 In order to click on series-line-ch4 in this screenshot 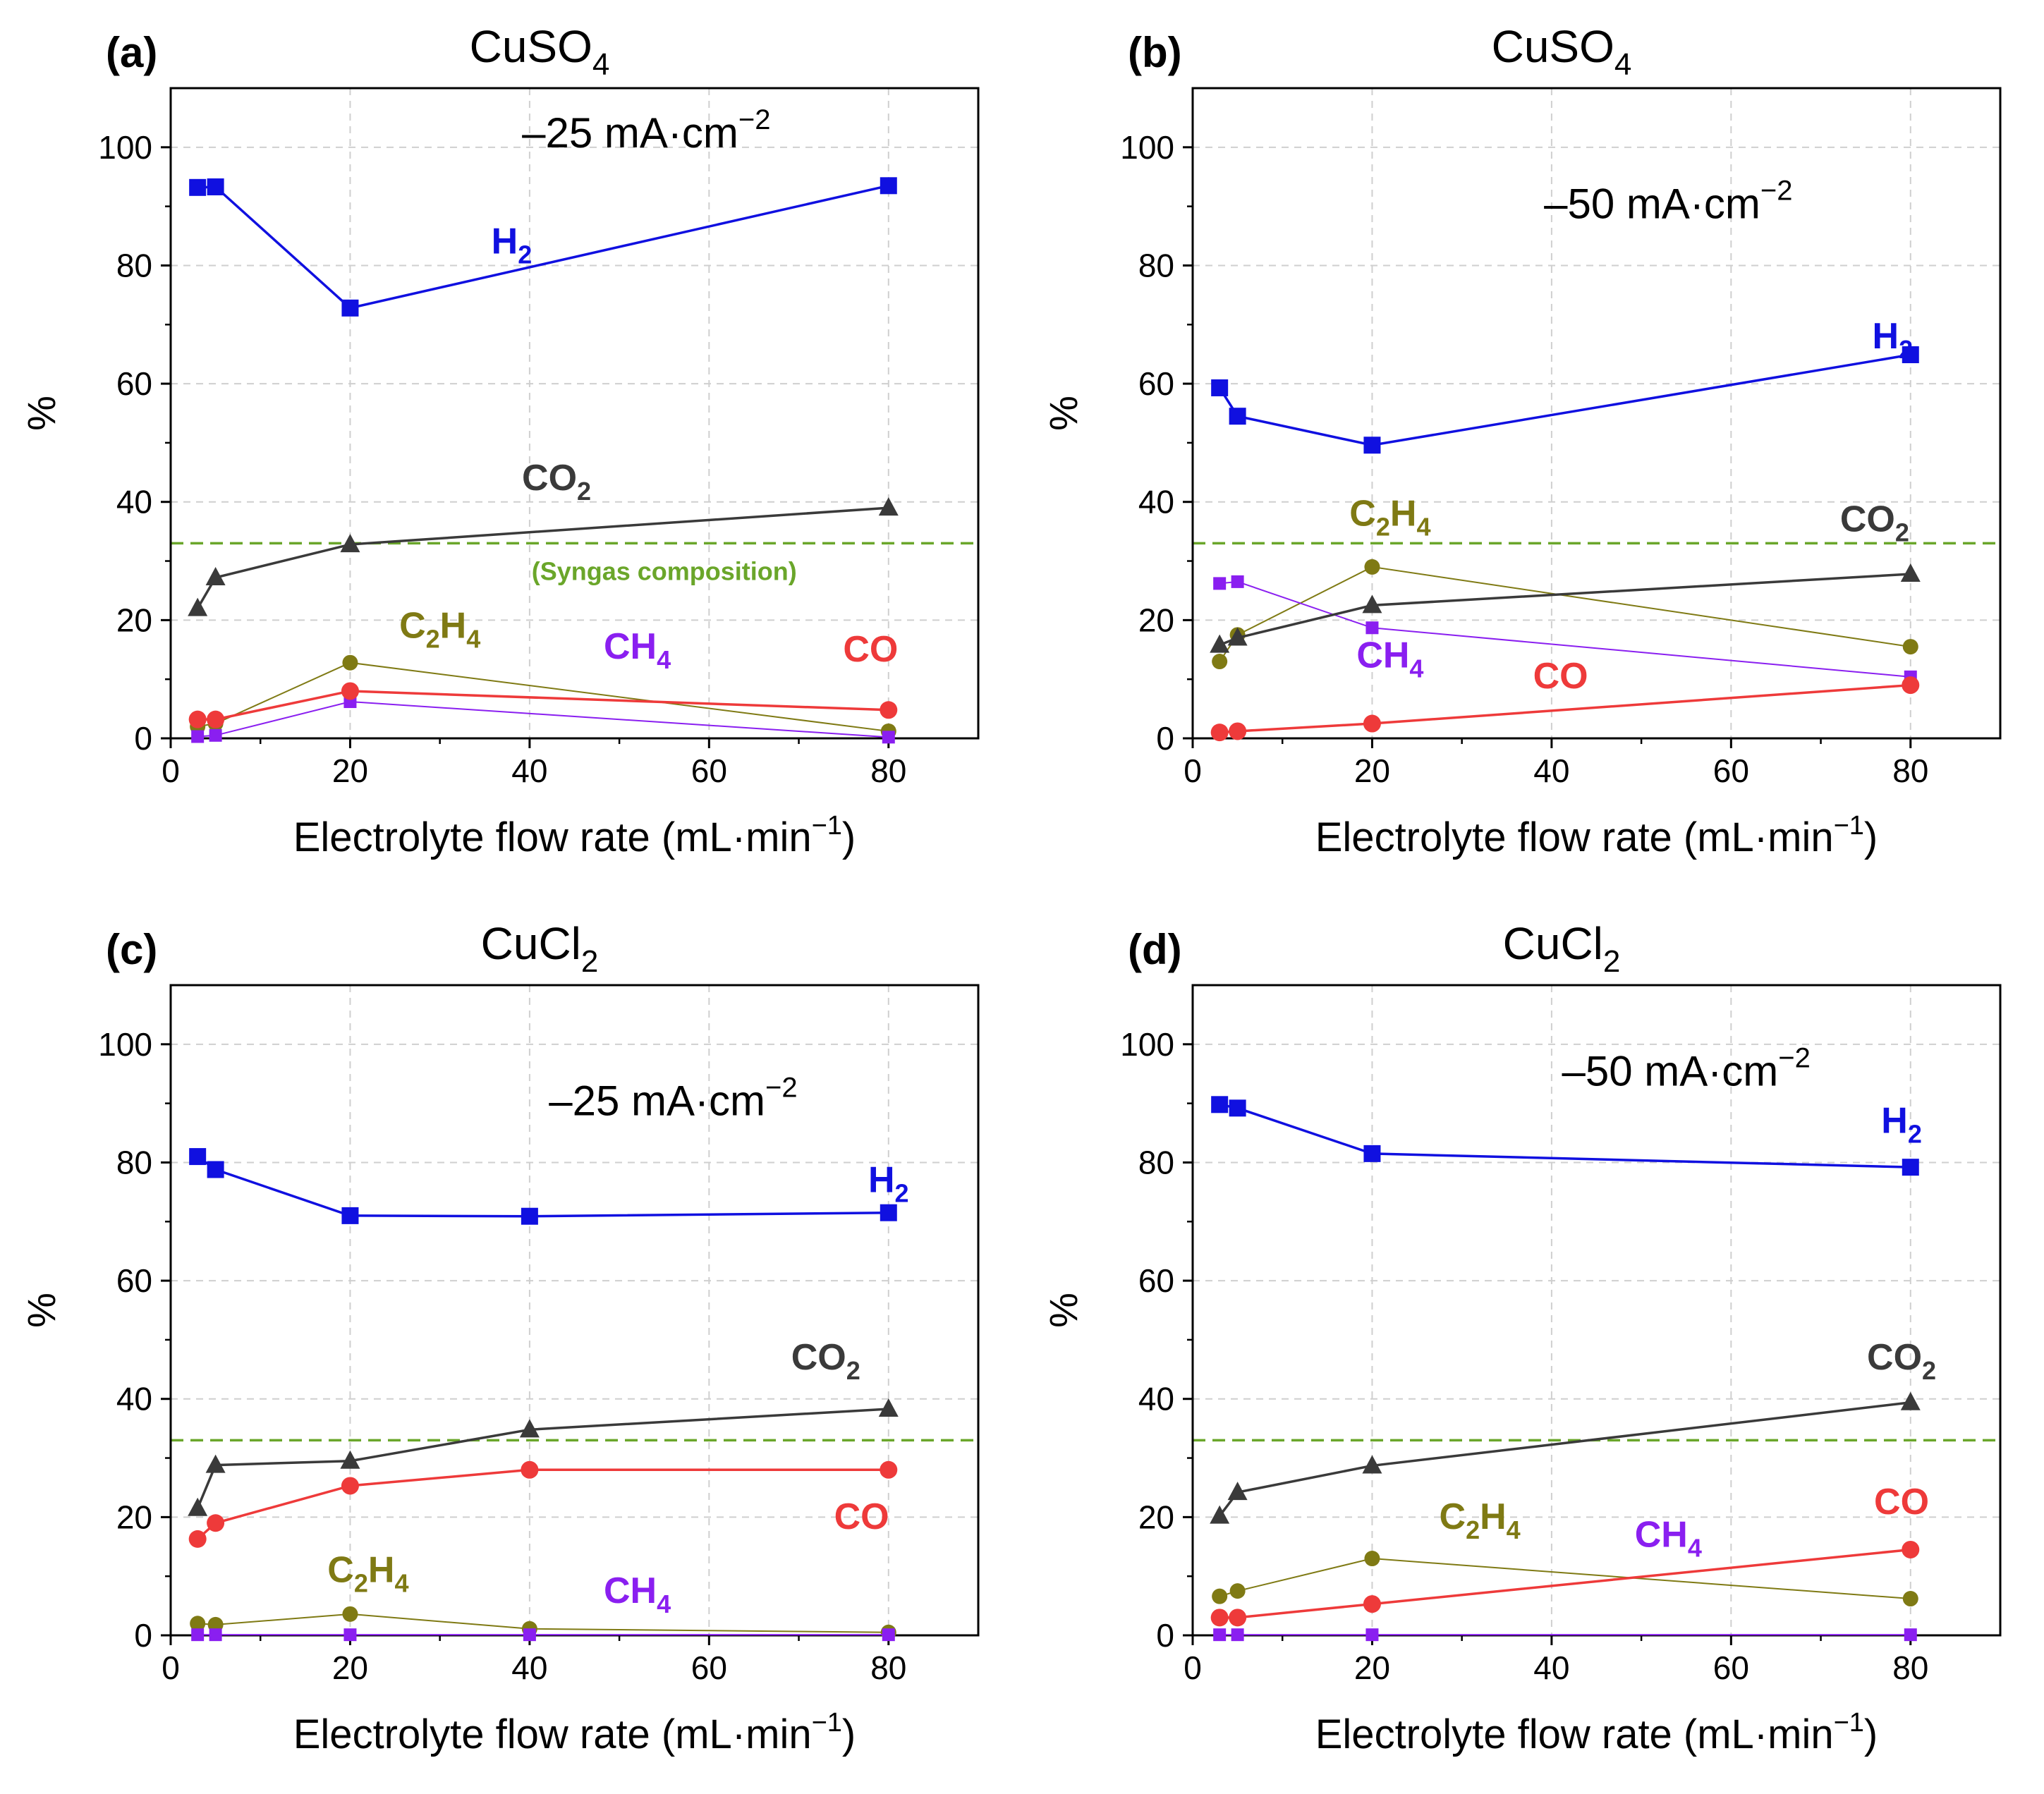, I will do `click(543, 719)`.